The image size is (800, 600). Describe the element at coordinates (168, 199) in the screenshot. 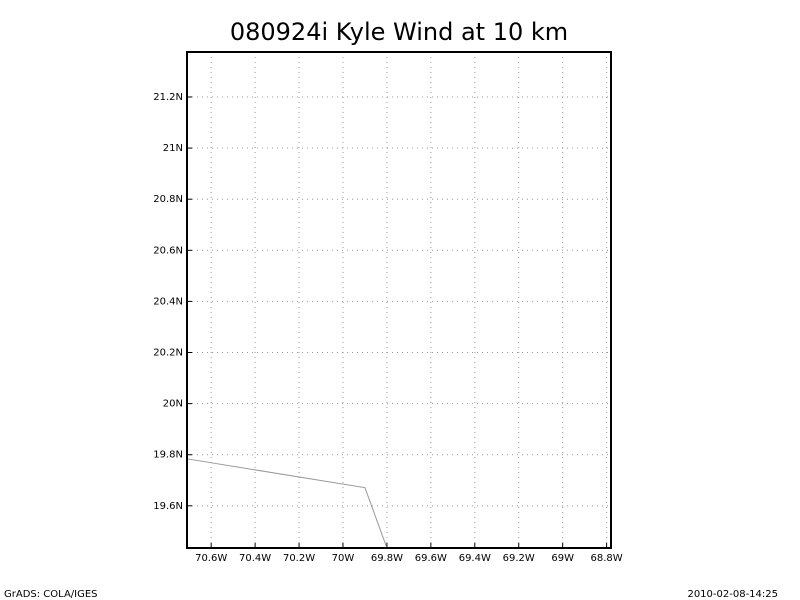

I see `y-tick-label: 20.8N` at that location.